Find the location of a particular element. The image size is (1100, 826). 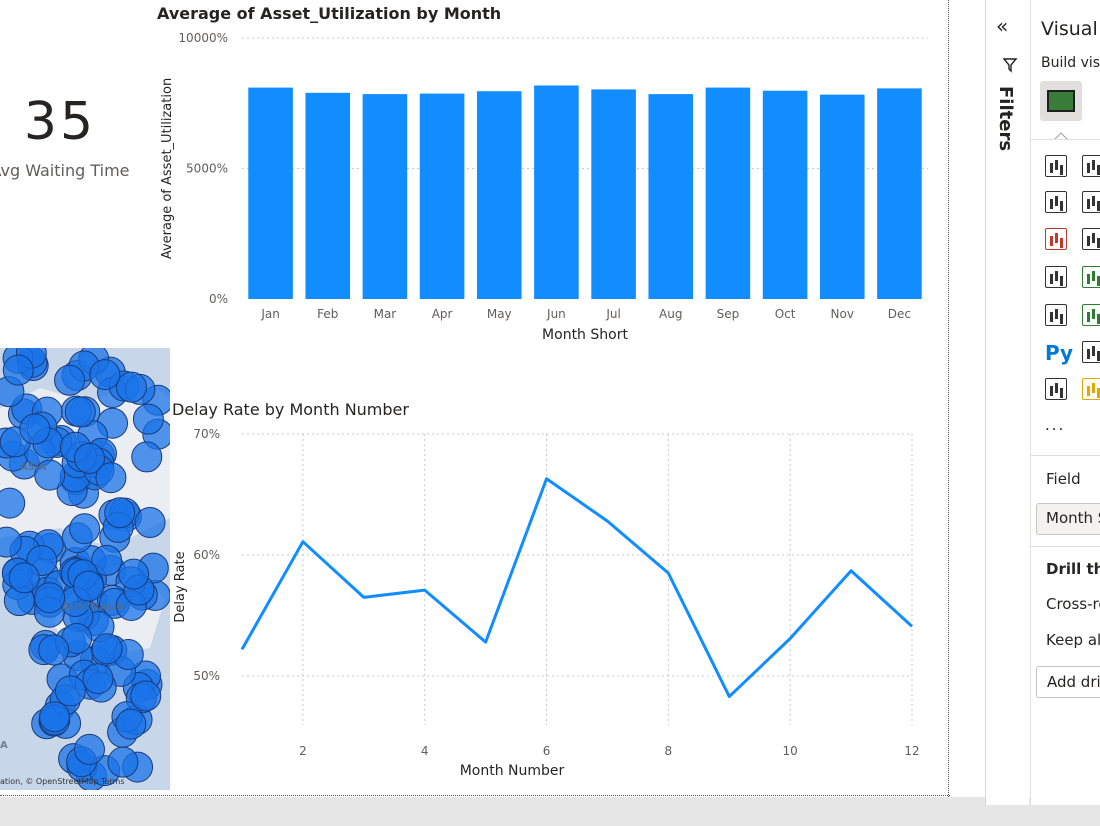

line-y-tick-label: 70% is located at coordinates (206, 434).